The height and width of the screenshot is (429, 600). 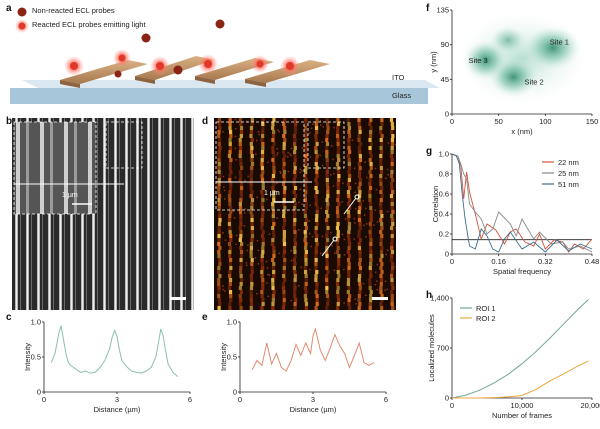 What do you see at coordinates (568, 173) in the screenshot?
I see `legend-label: 25 nm` at bounding box center [568, 173].